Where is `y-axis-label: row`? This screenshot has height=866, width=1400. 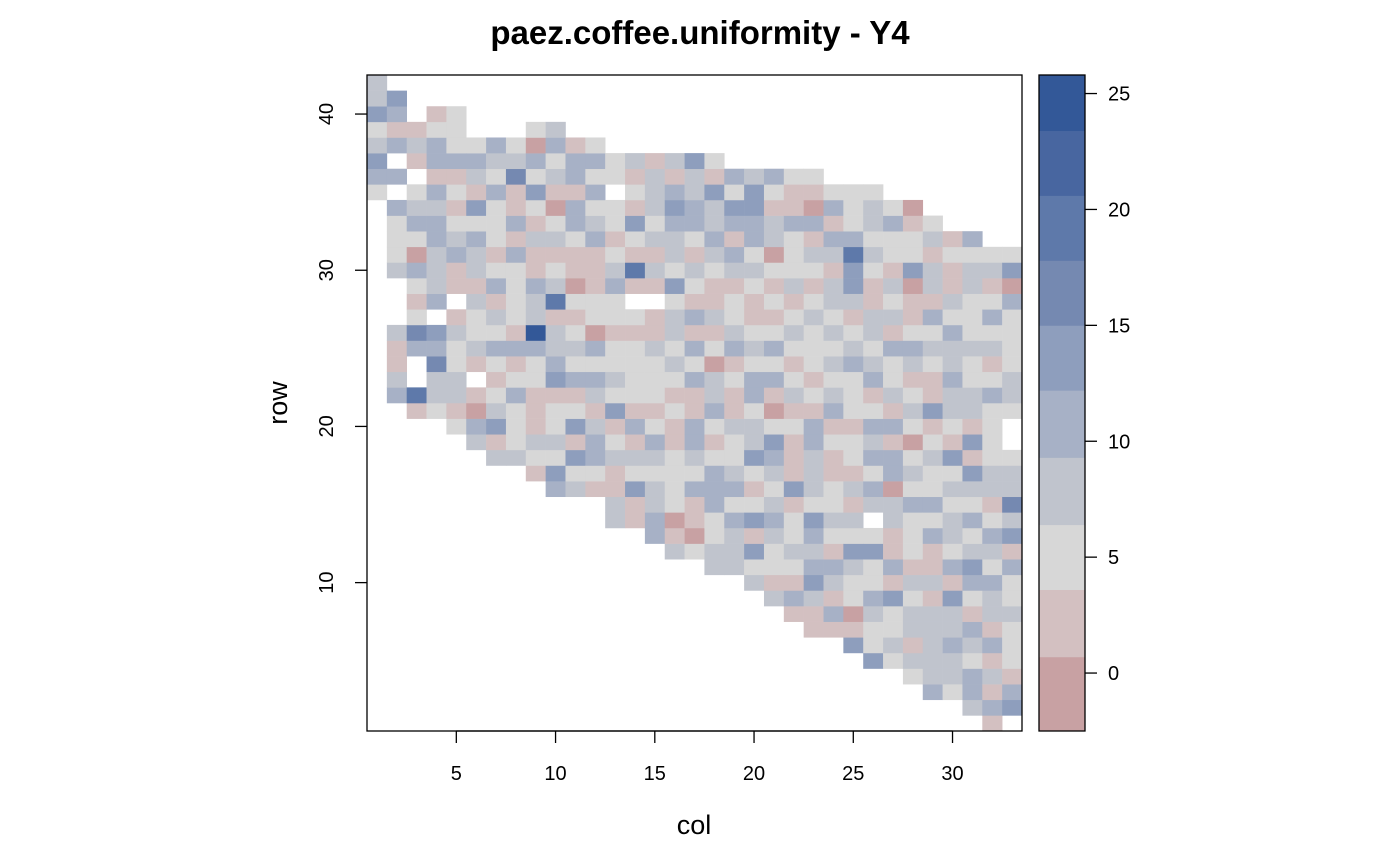
y-axis-label: row is located at coordinates (278, 403).